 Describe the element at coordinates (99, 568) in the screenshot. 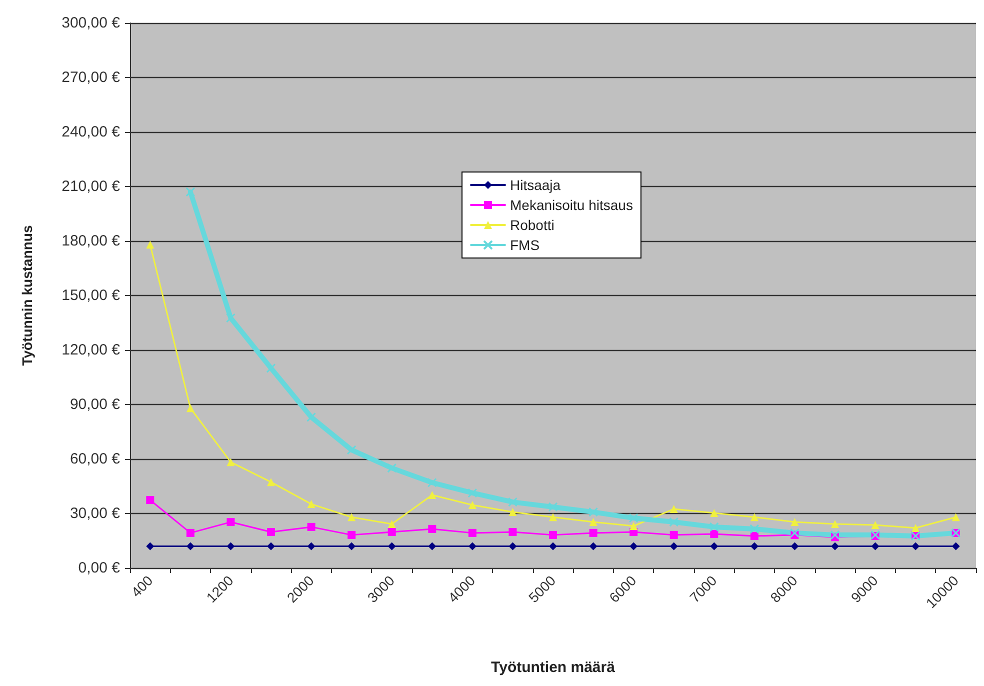

I see `y-tick-label: 0,00 €` at that location.